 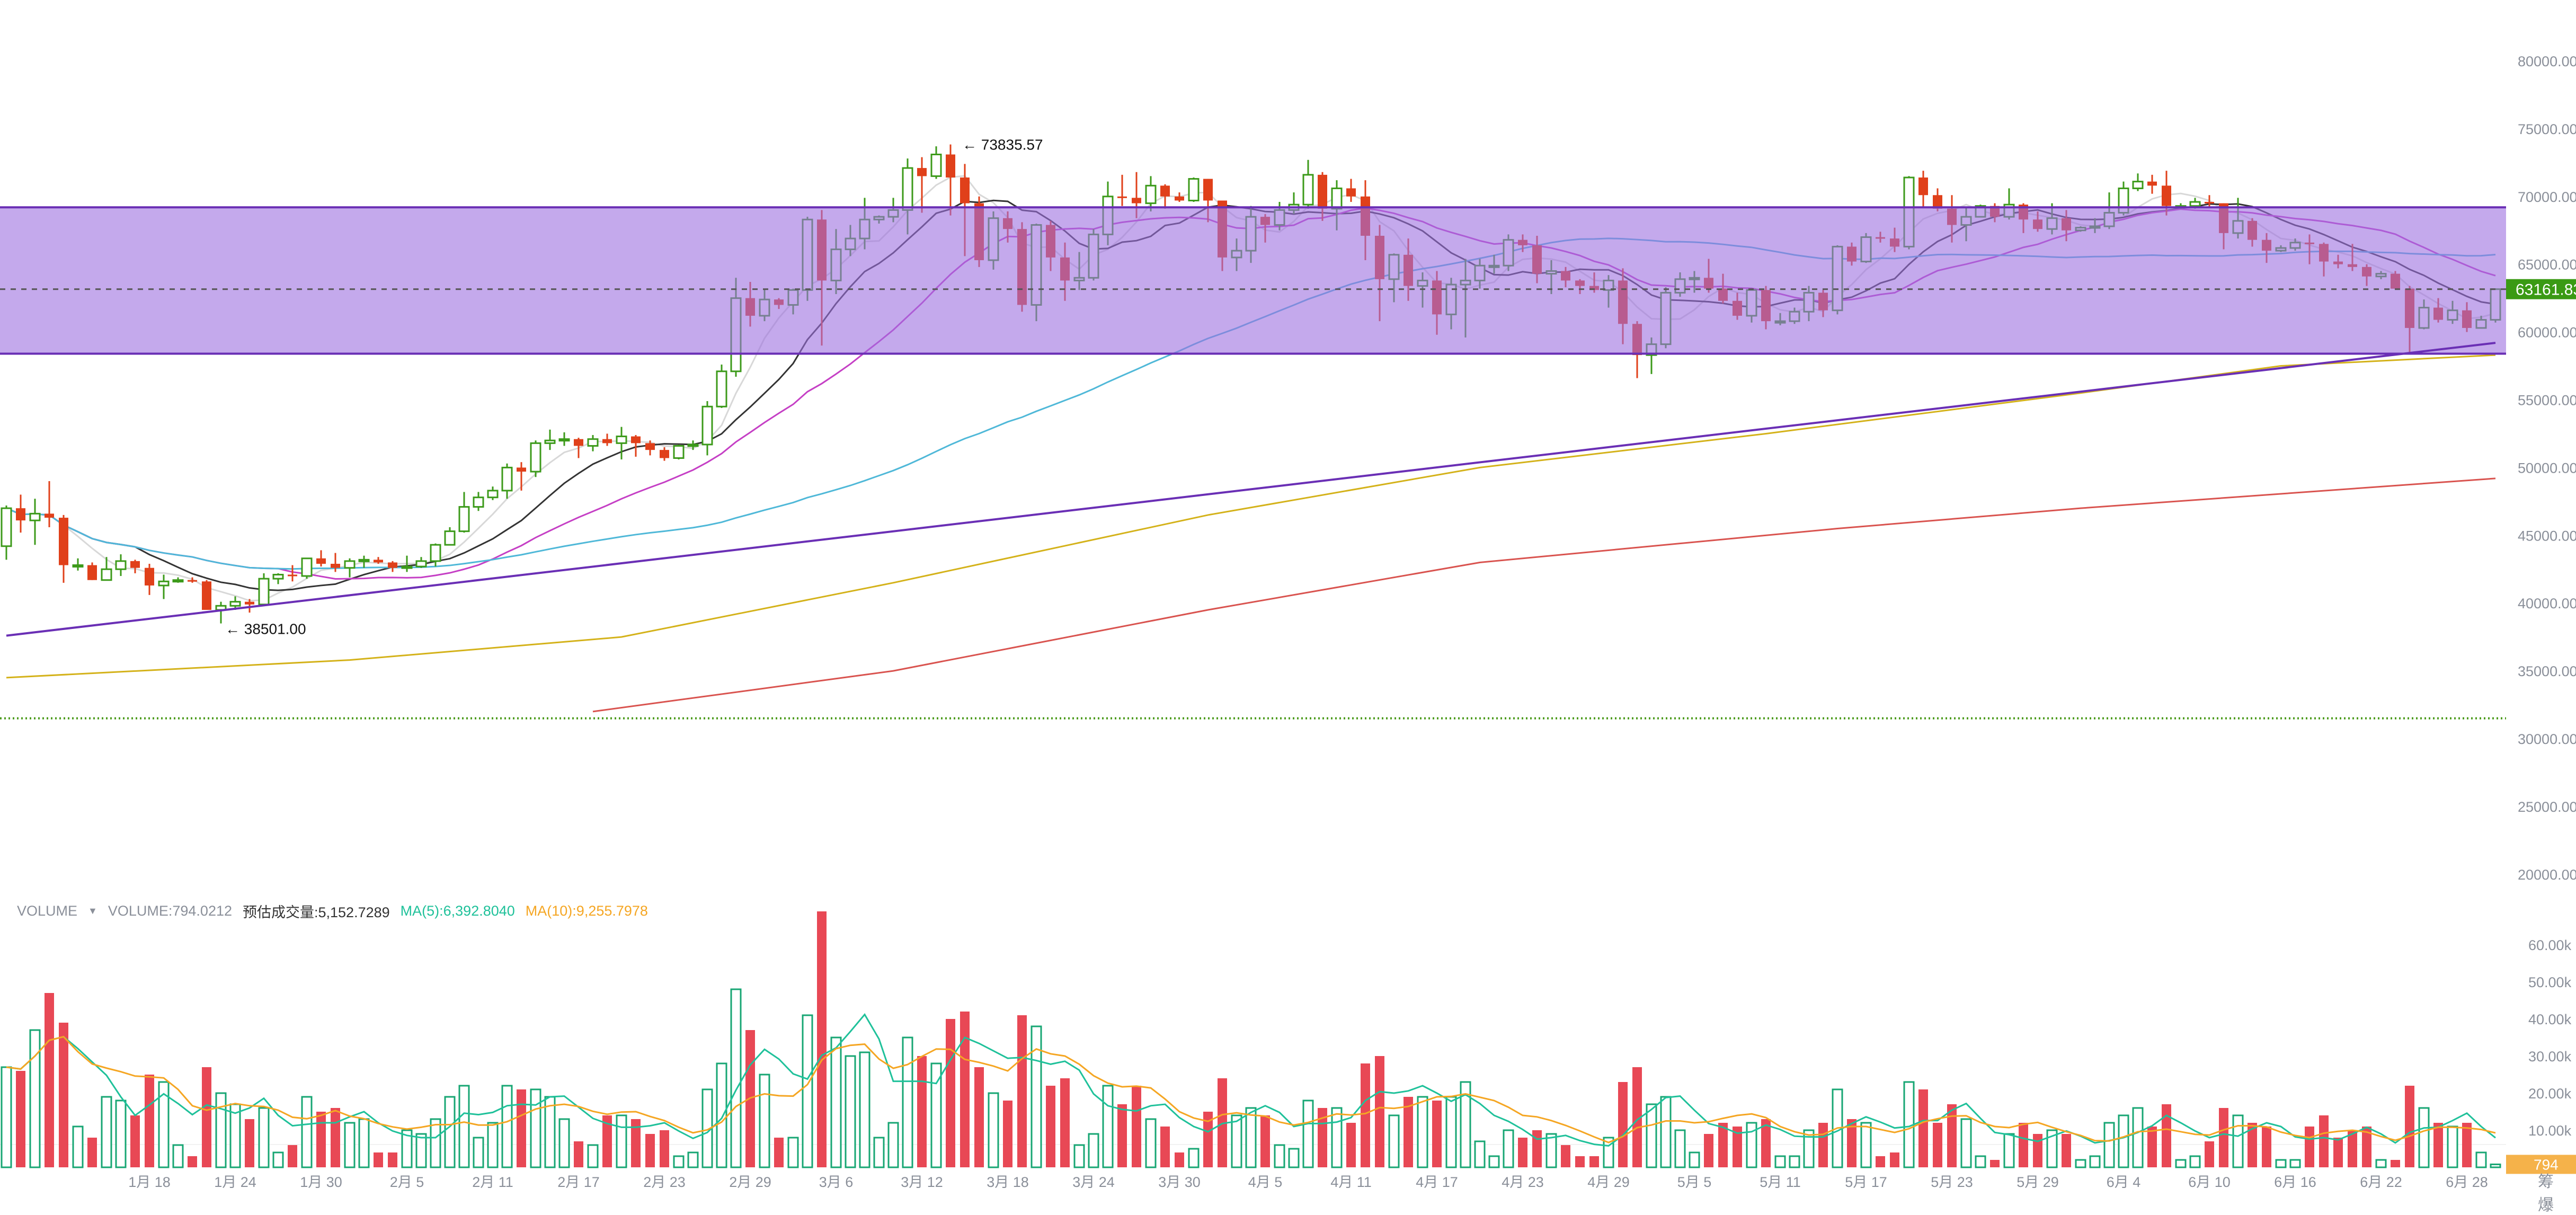 What do you see at coordinates (2547, 875) in the screenshot?
I see `price-tick-label: 20000.00` at bounding box center [2547, 875].